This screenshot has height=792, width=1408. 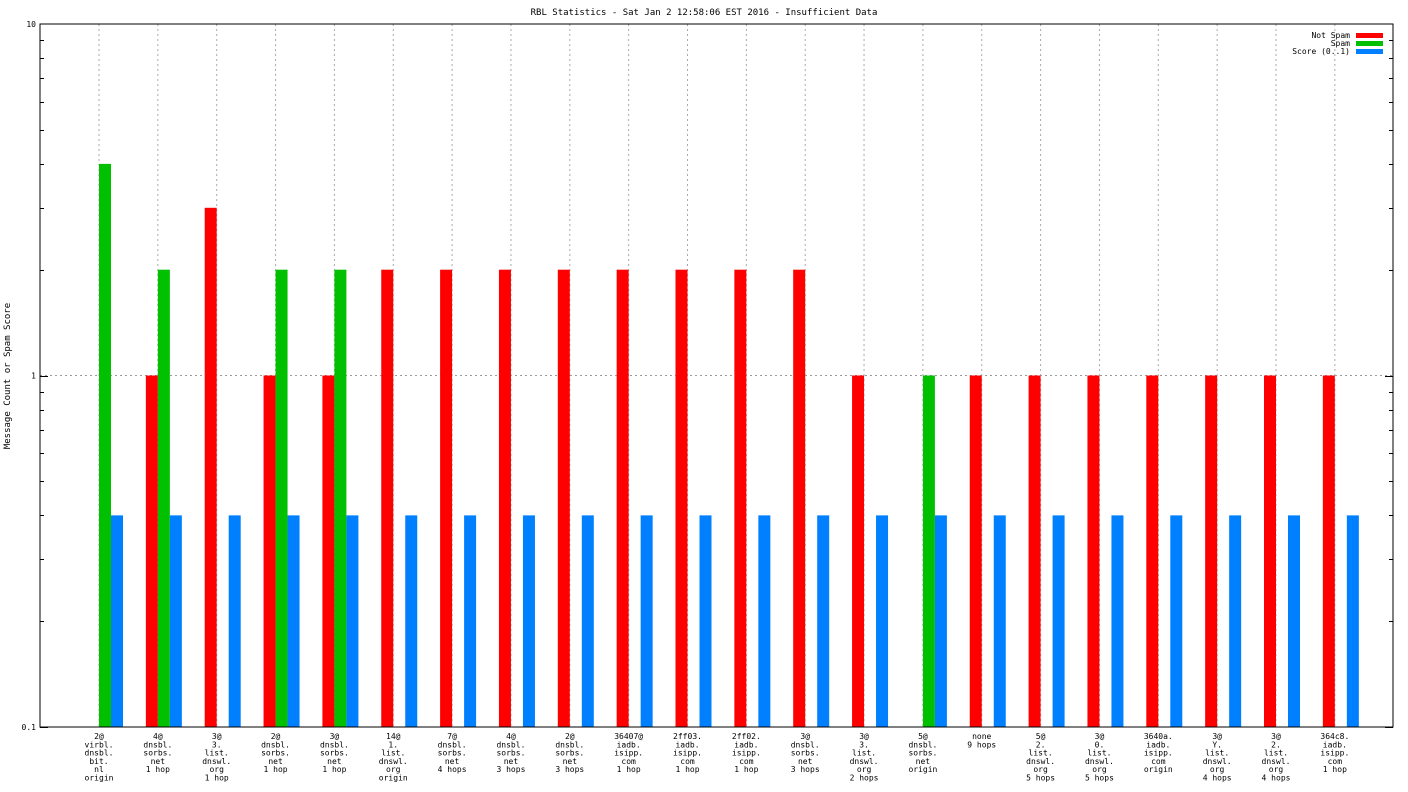 I want to click on y-axis-label: Message Count or Spam Score, so click(x=8, y=376).